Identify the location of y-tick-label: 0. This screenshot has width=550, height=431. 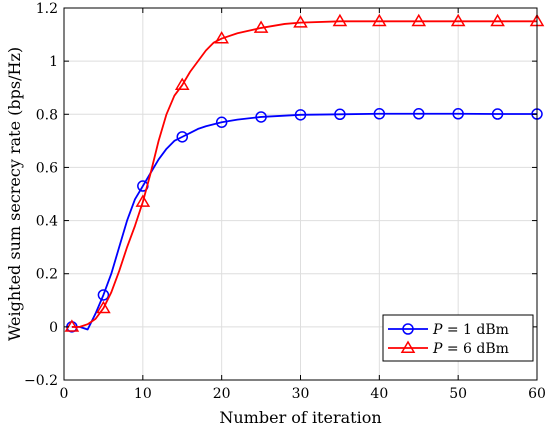
(53, 328).